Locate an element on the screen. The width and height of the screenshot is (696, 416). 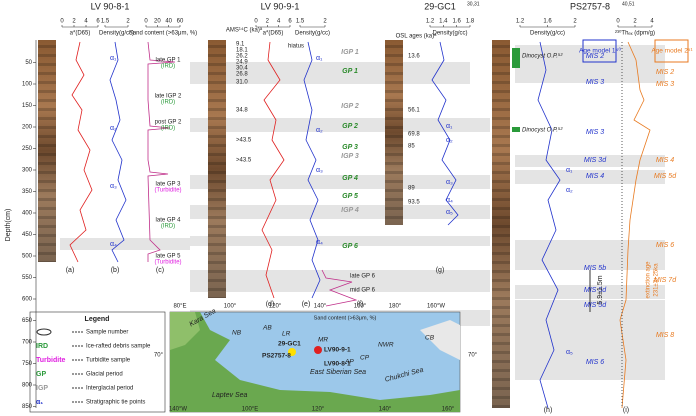
y-tick-label: 100 is located at coordinates (27, 85).